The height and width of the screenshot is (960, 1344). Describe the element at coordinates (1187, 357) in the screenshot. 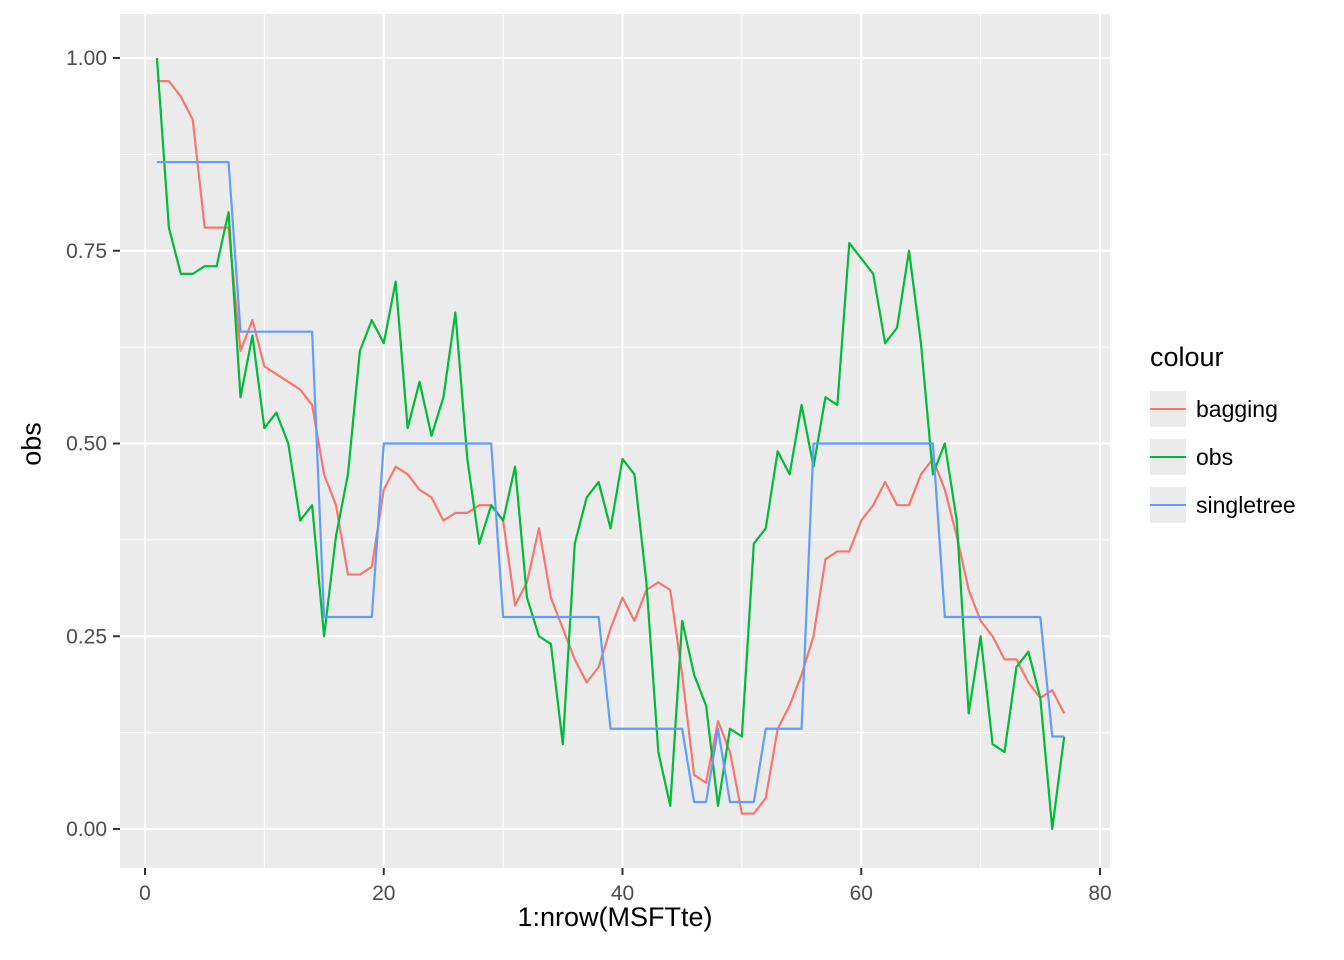

I see `legend-title: colour` at that location.